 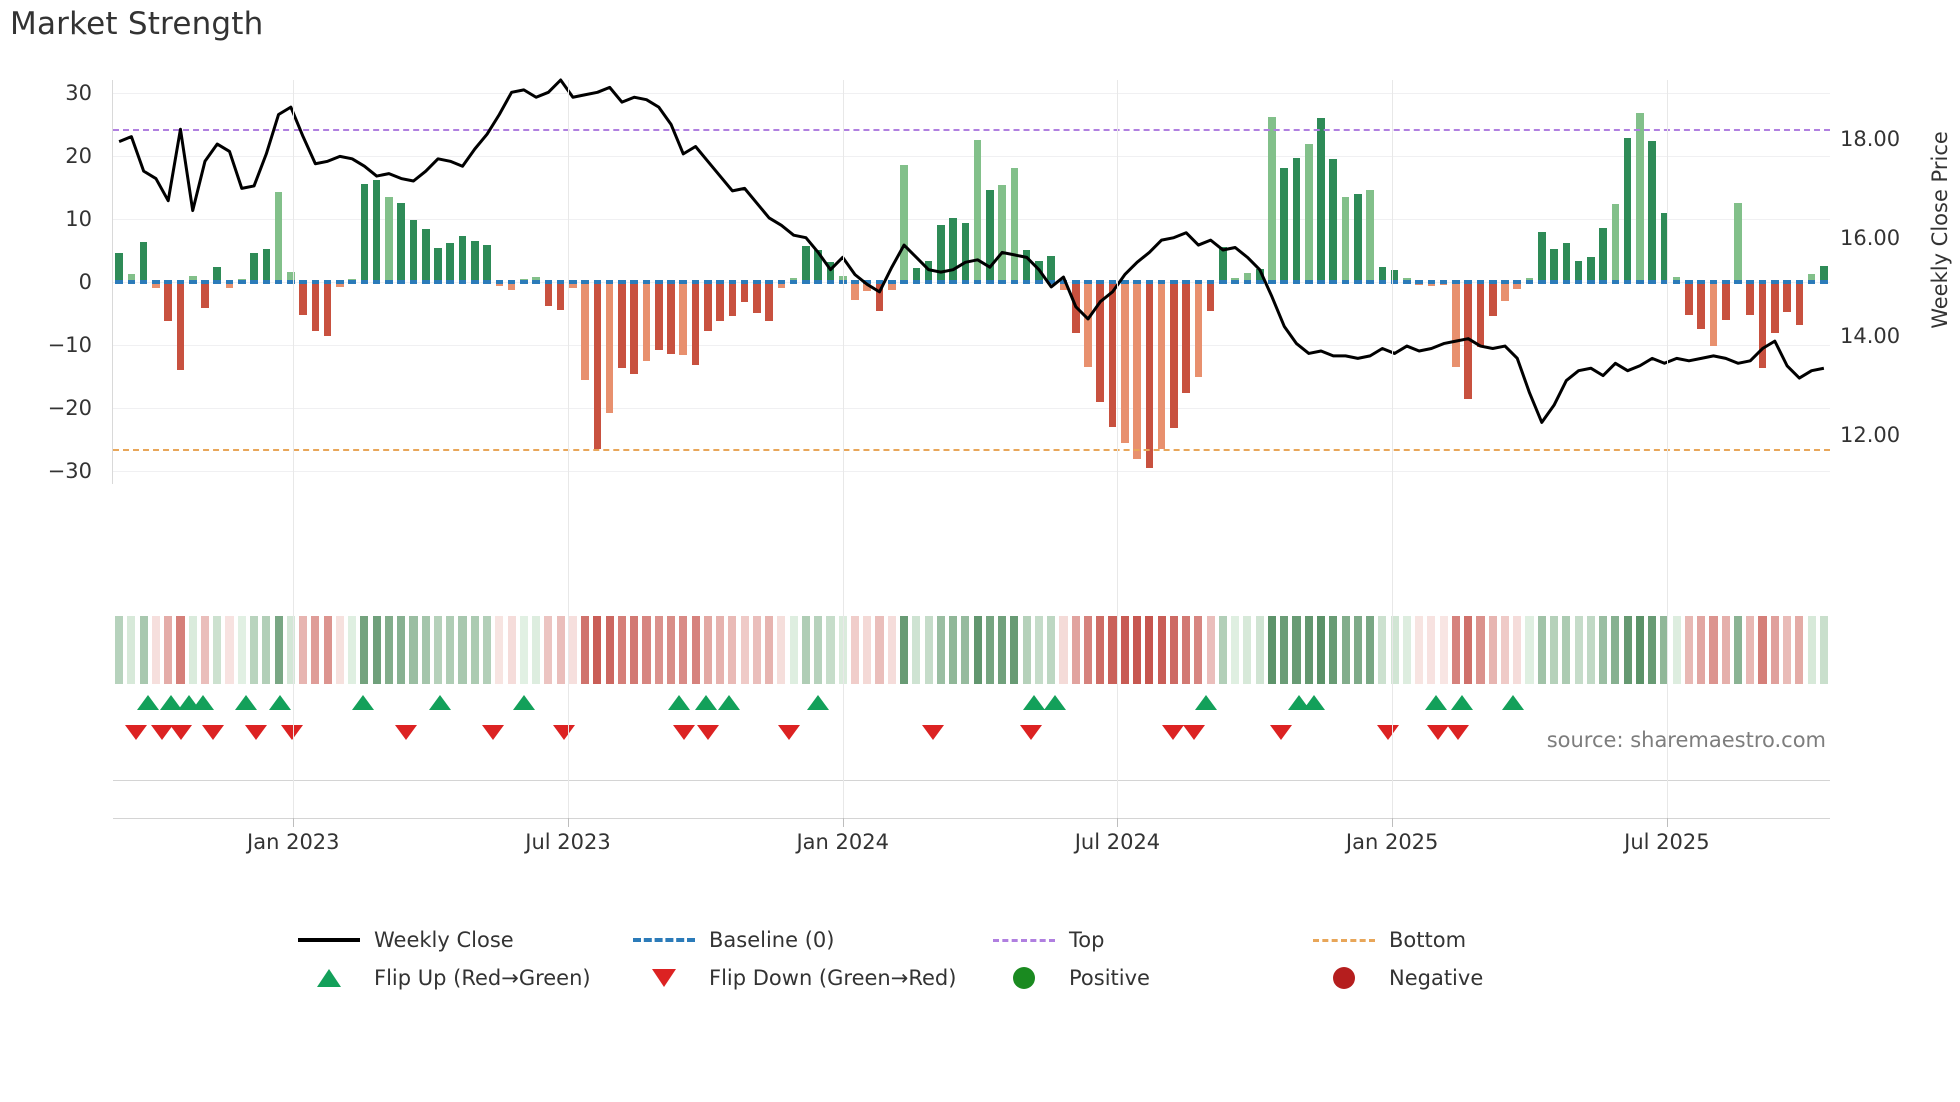 I want to click on legend-item-baseline: Baseline (0), so click(x=733, y=940).